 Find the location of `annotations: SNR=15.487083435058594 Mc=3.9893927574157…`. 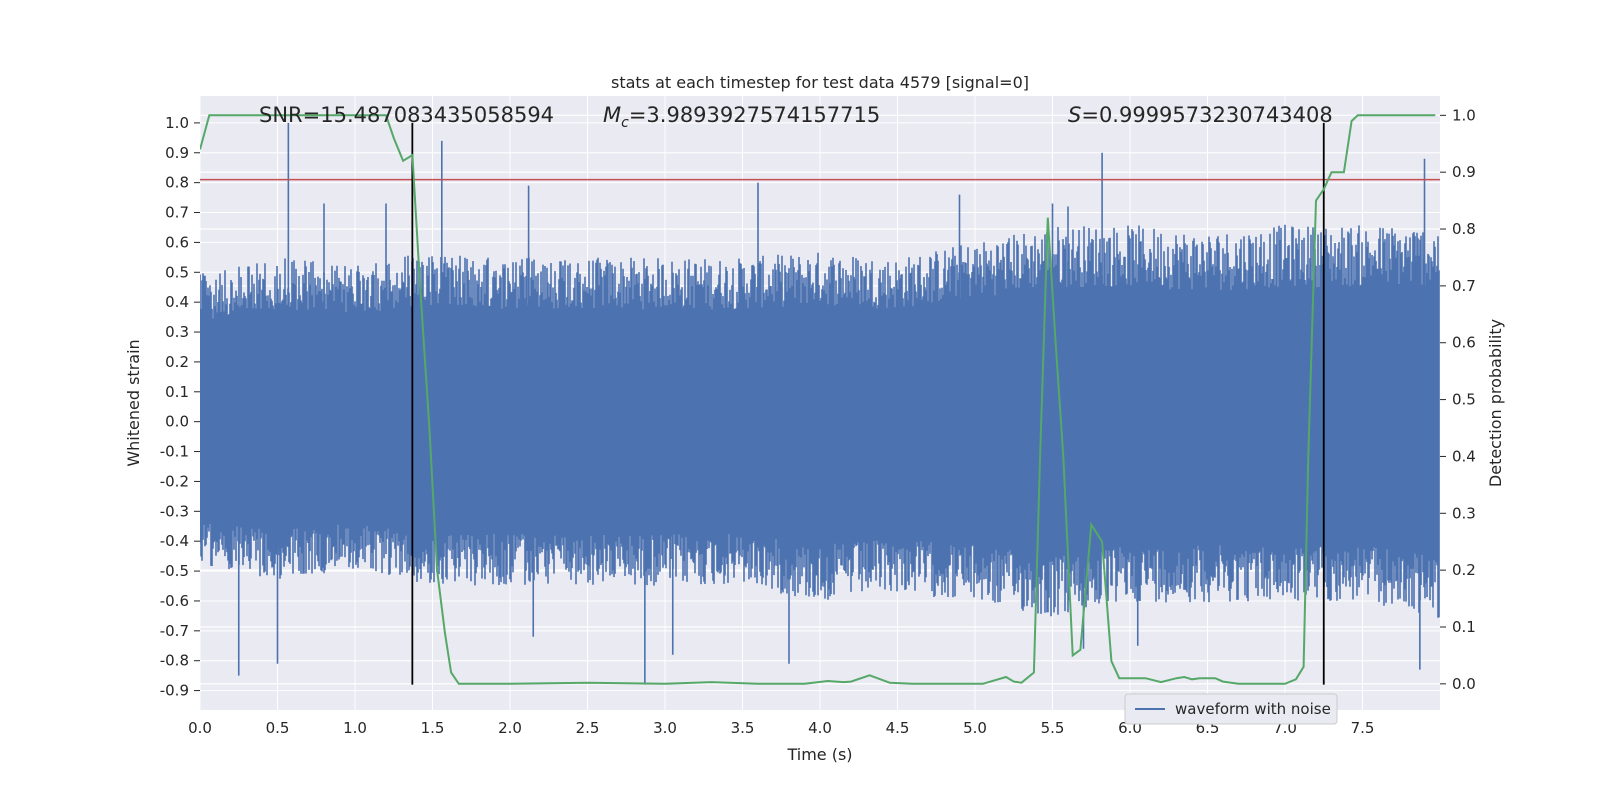

annotations: SNR=15.487083435058594 Mc=3.9893927574157… is located at coordinates (796, 117).